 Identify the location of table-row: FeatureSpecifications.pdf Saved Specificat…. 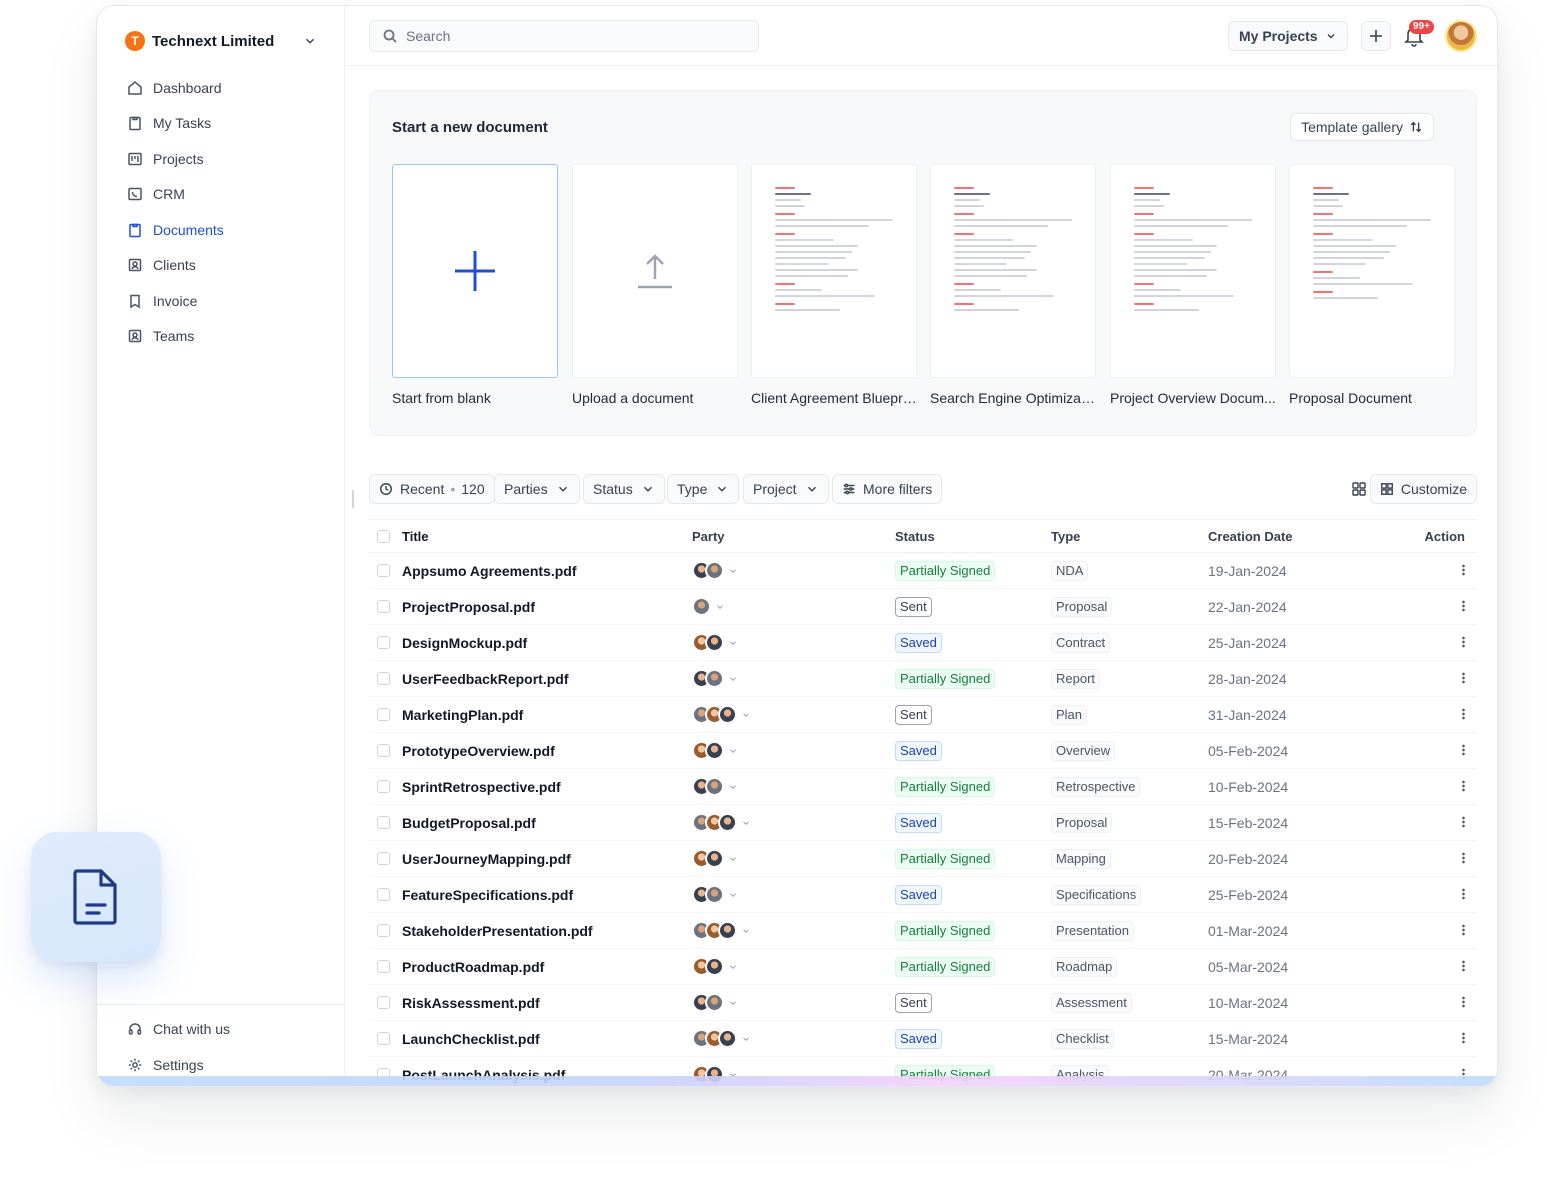
(923, 895).